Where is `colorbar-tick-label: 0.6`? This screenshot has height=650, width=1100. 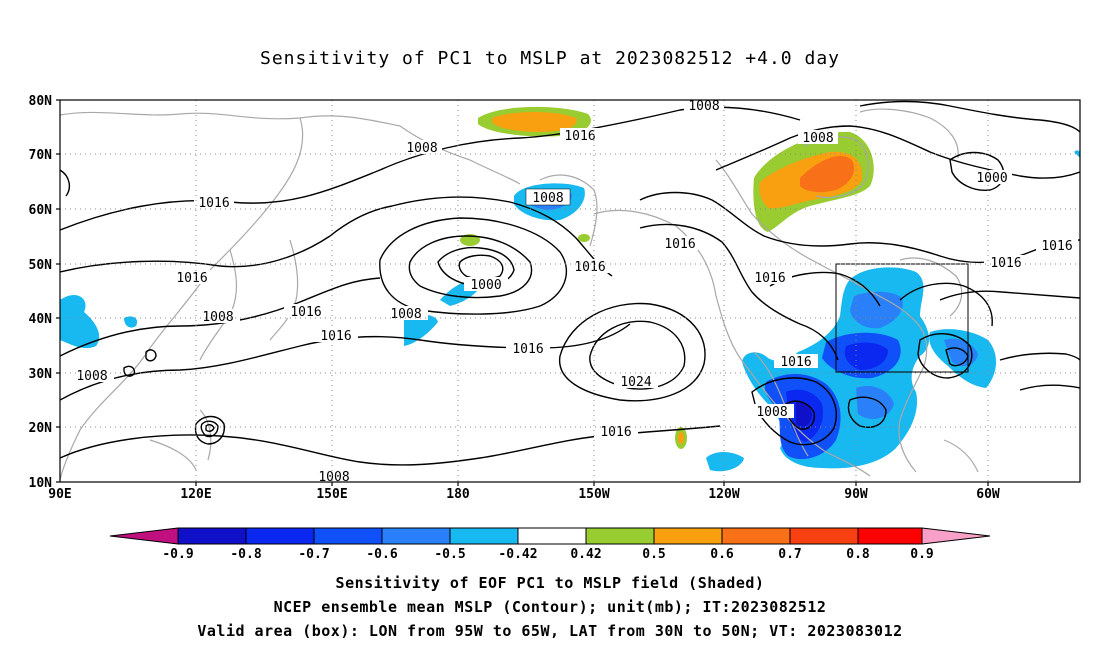 colorbar-tick-label: 0.6 is located at coordinates (722, 554).